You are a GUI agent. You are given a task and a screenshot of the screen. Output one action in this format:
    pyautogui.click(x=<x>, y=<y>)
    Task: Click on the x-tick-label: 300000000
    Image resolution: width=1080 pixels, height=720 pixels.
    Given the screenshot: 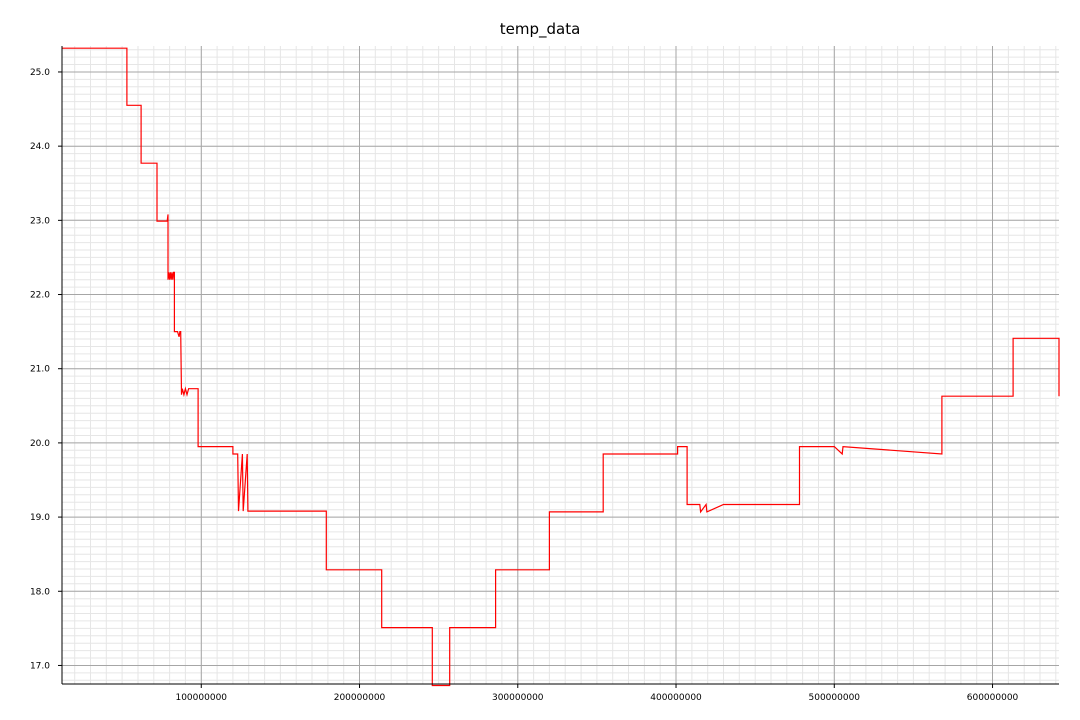 What is the action you would take?
    pyautogui.click(x=518, y=698)
    